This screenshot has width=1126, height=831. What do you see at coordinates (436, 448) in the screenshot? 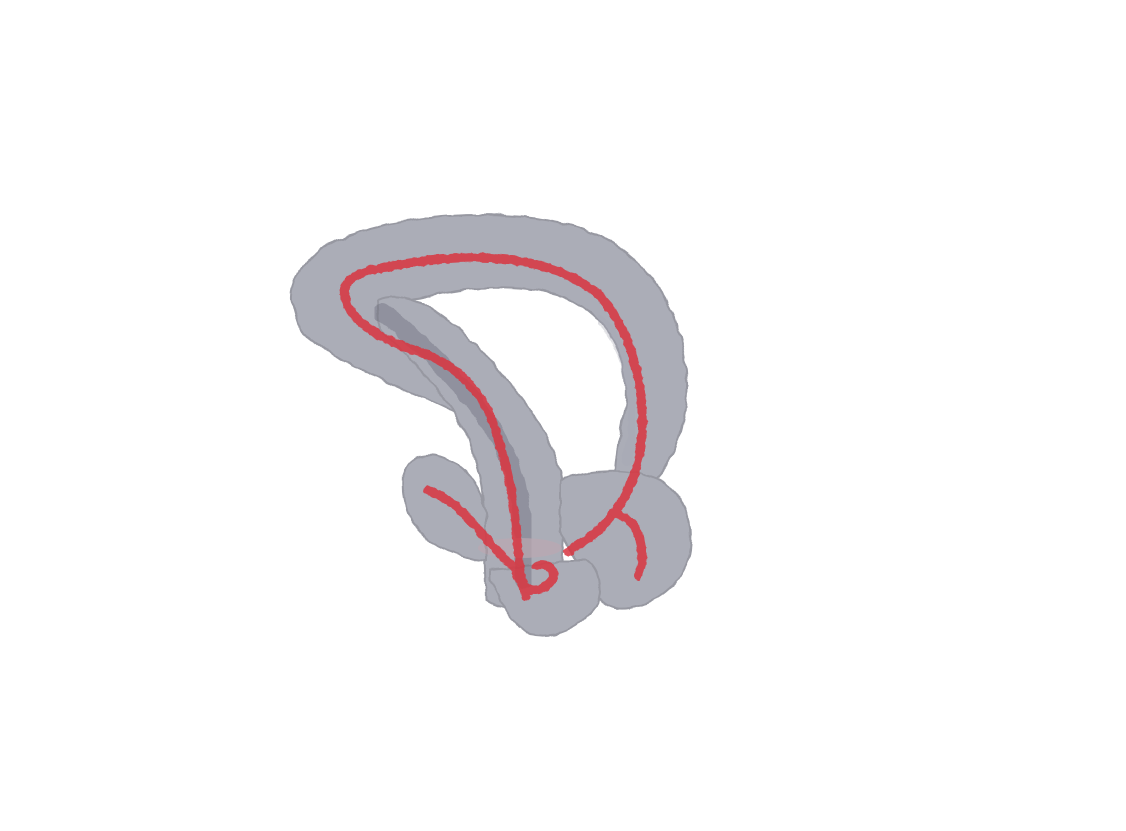
I see `centerline-descending` at bounding box center [436, 448].